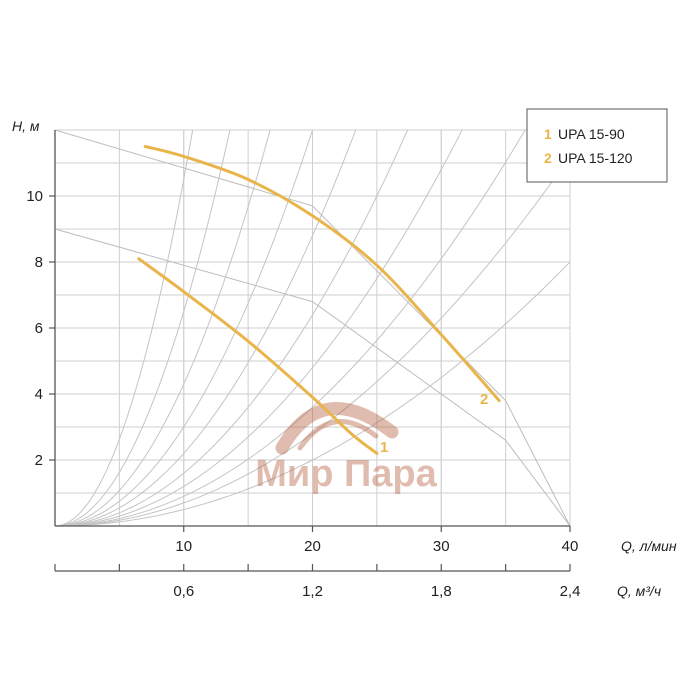 This screenshot has width=700, height=700. Describe the element at coordinates (595, 158) in the screenshot. I see `legend-label-2: UPA 15-120` at that location.